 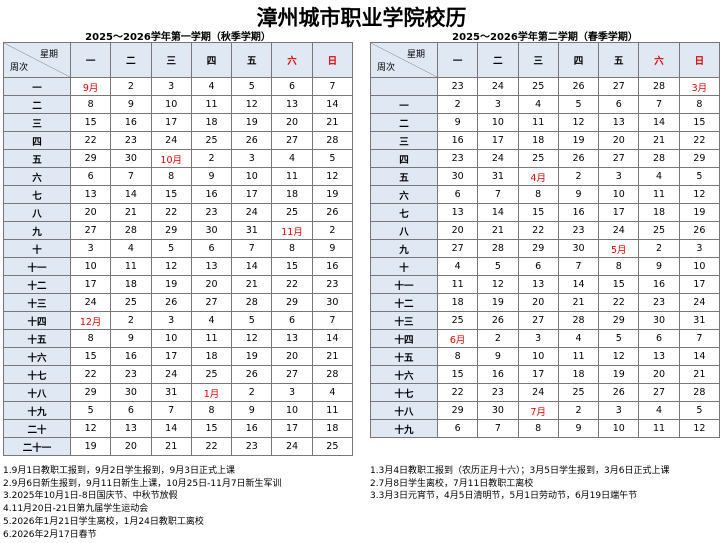 I want to click on week-row: 十九 6 7 8 9 10 11 12, so click(x=545, y=428).